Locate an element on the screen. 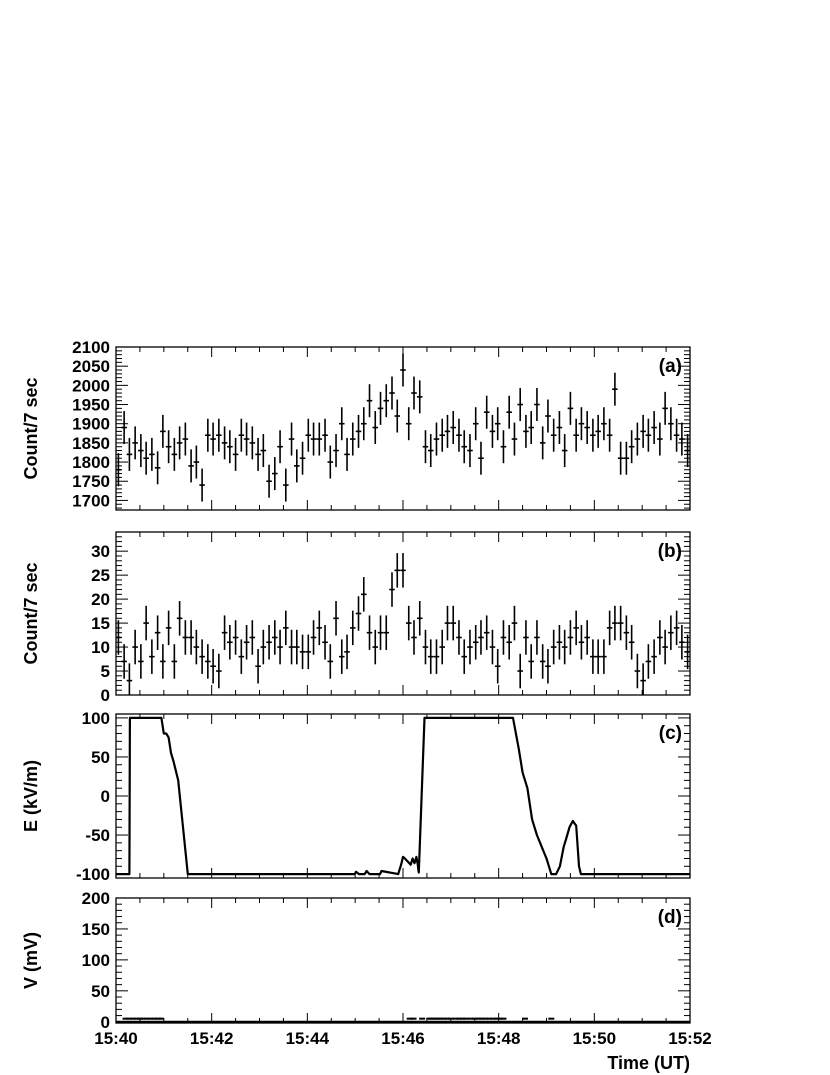 The image size is (830, 1075). y-axis-title: E (kV/m) is located at coordinates (31, 796).